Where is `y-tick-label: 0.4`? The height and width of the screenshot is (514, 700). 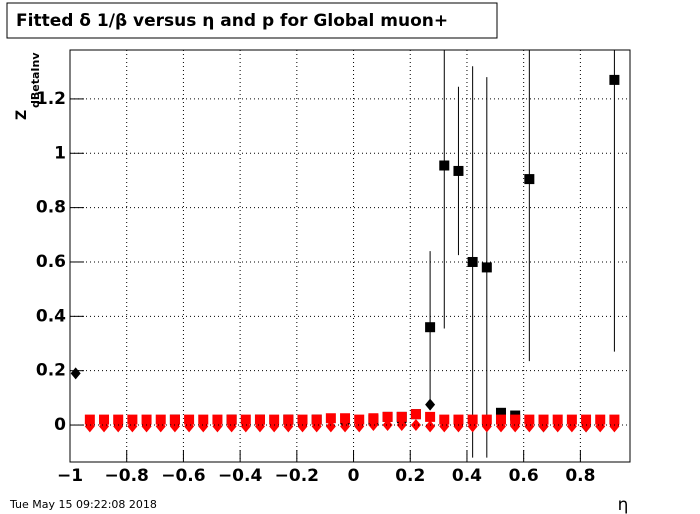 y-tick-label: 0.4 is located at coordinates (51, 316).